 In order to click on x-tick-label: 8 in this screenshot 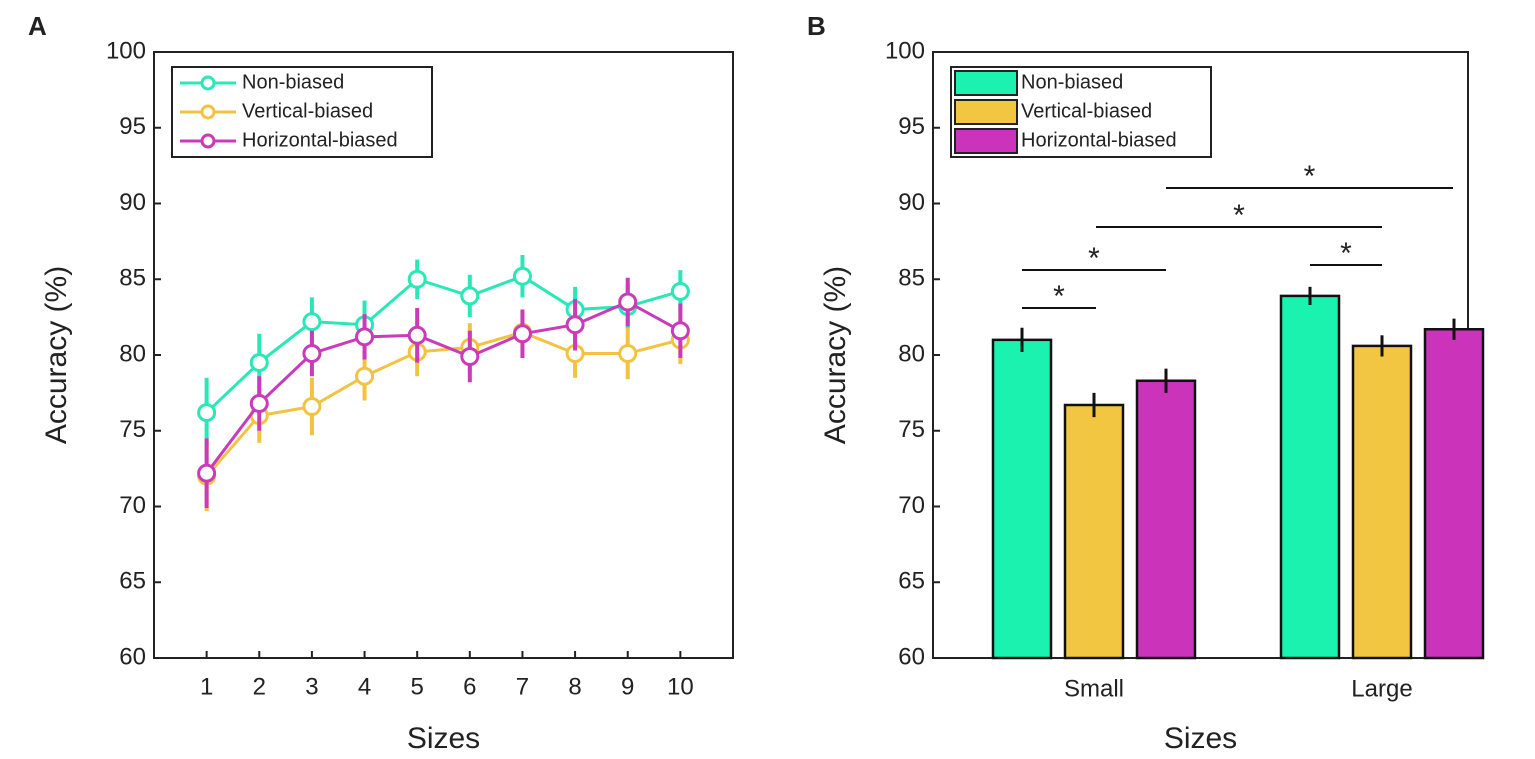, I will do `click(574, 686)`.